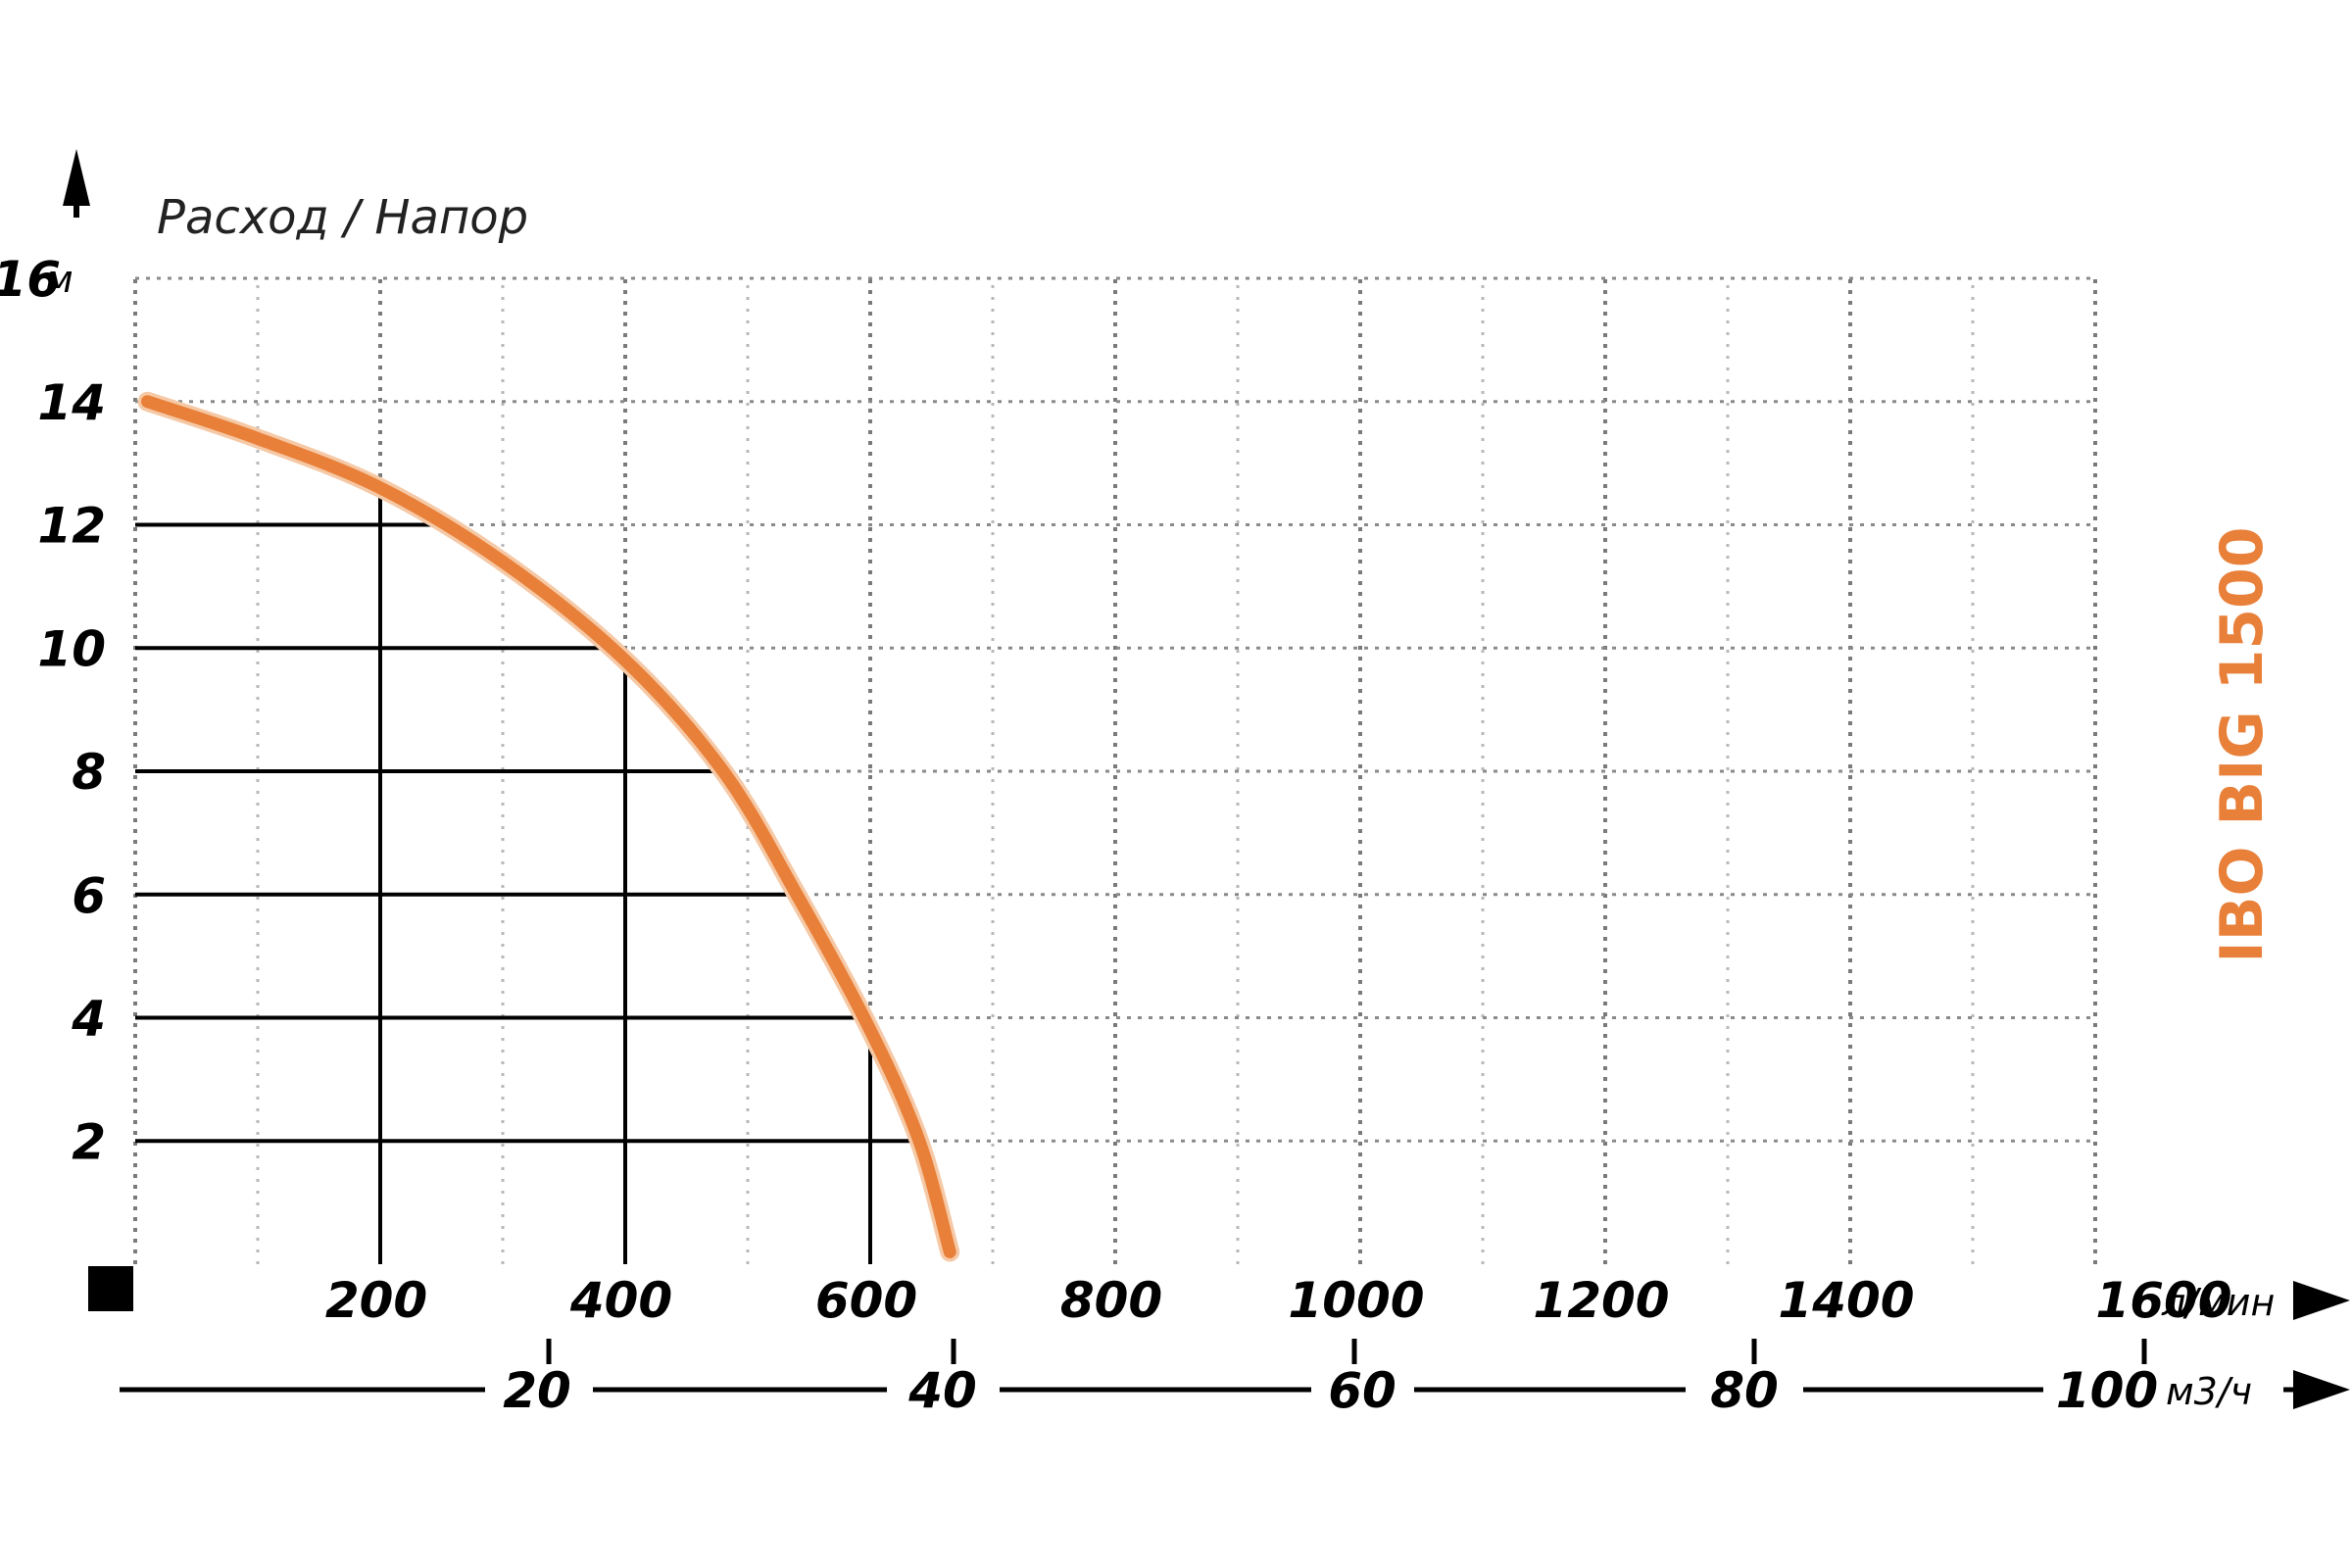 This screenshot has width=2352, height=1568. I want to click on x-tick-label: 1000, so click(1356, 1300).